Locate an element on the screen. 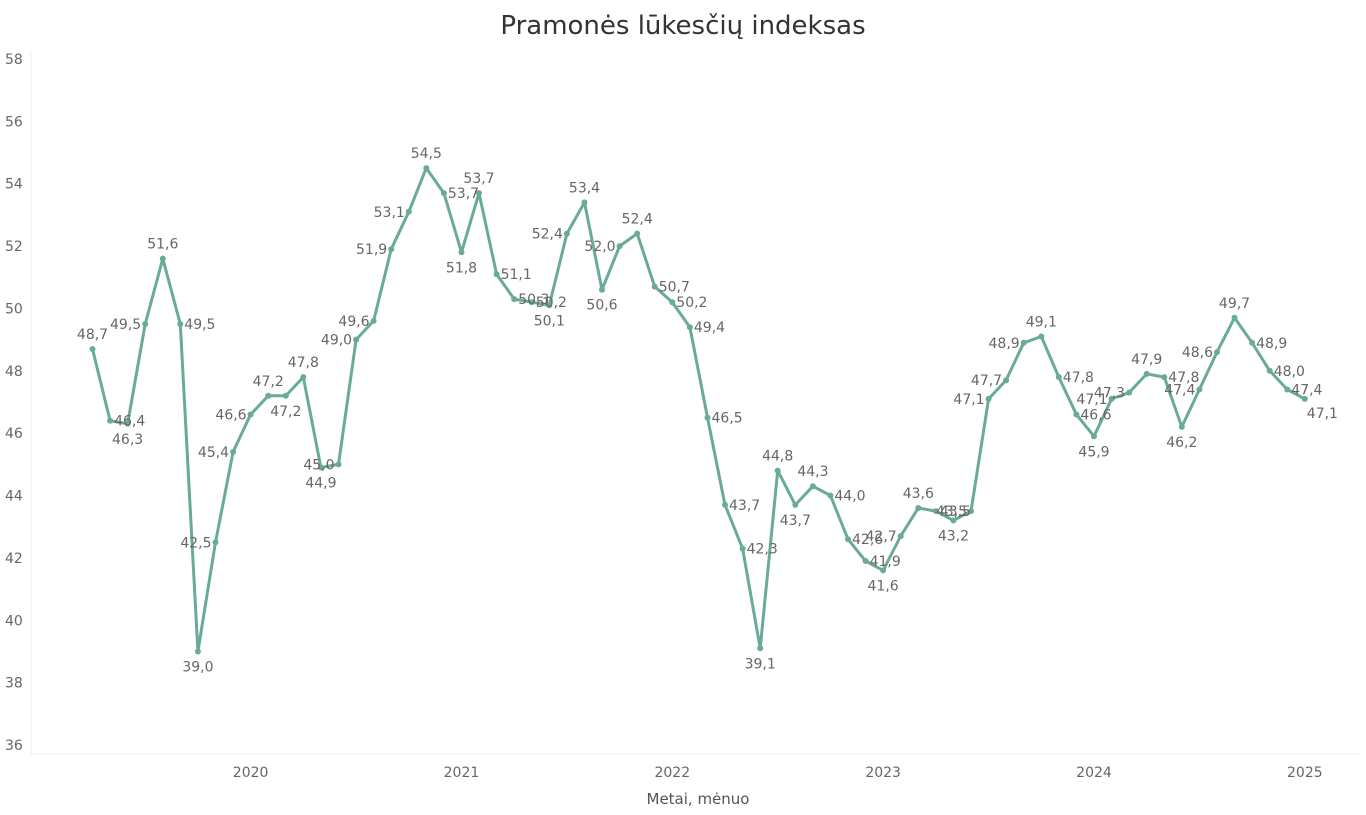  x-axis-label: Metai, mėnuo is located at coordinates (698, 799).